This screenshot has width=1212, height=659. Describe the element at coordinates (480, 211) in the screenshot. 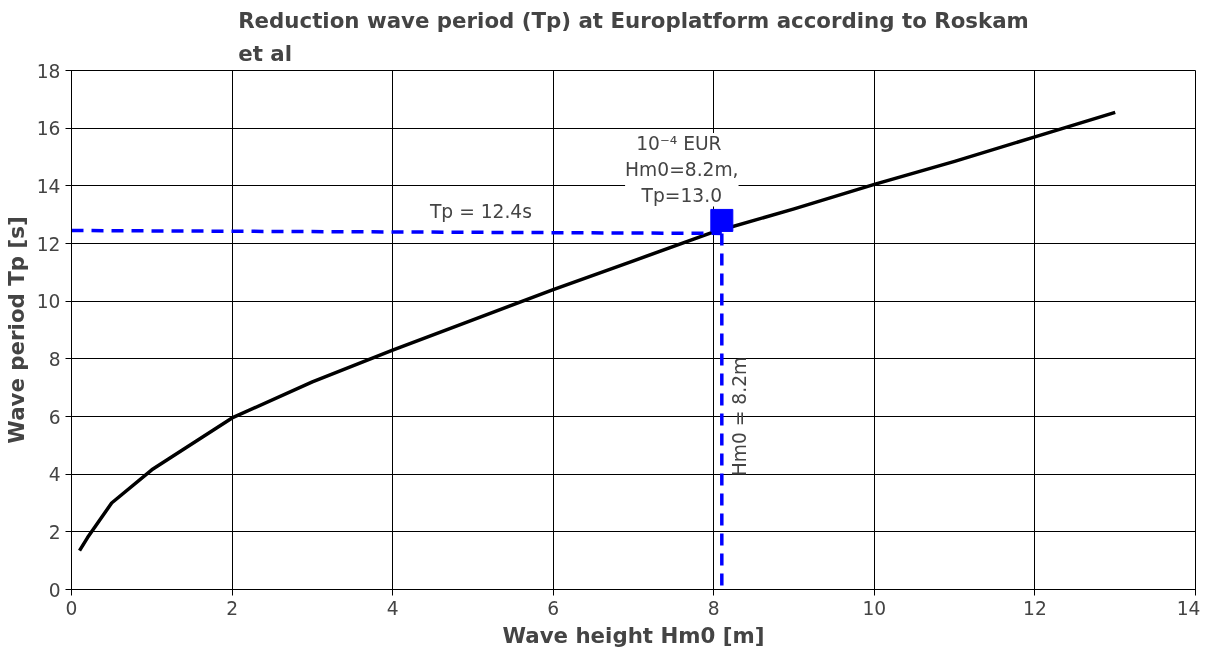

I see `annotation: Tp = 12.4s` at that location.